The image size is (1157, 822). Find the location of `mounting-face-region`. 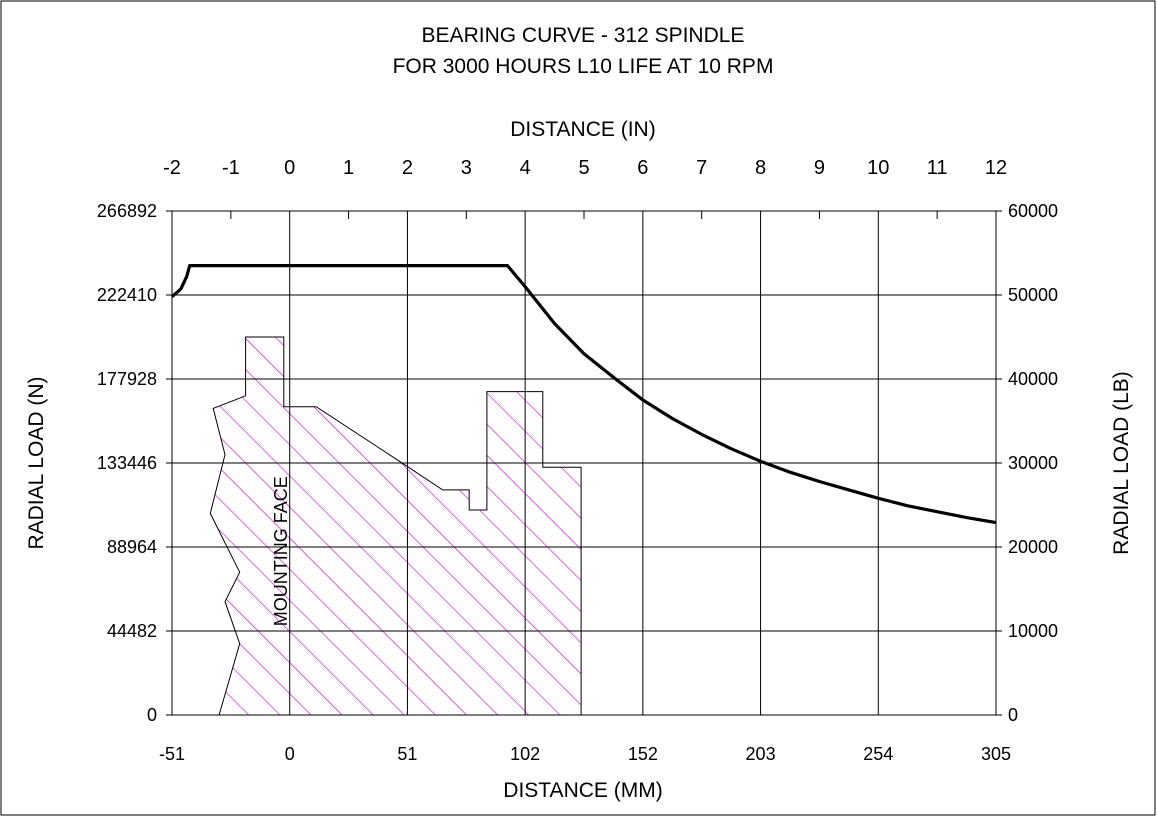

mounting-face-region is located at coordinates (395, 526).